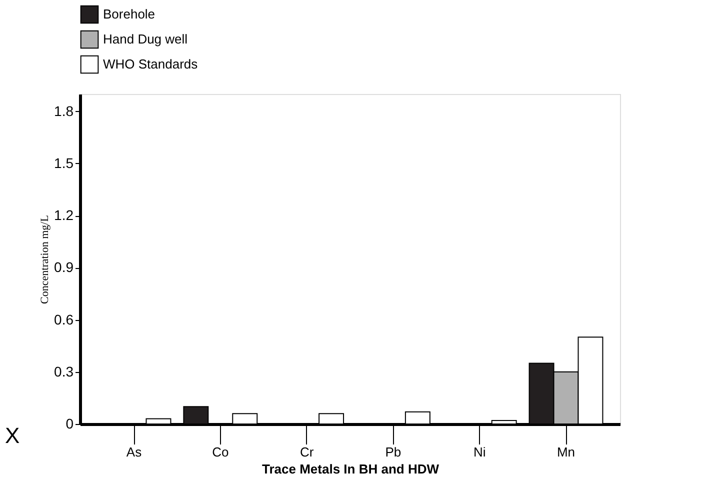  What do you see at coordinates (479, 452) in the screenshot?
I see `x-tick-label: Ni` at bounding box center [479, 452].